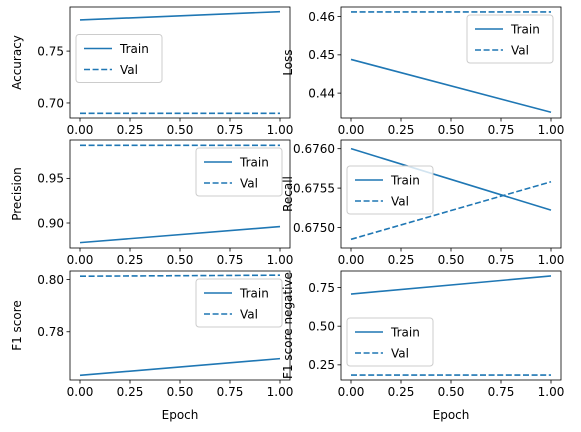 This screenshot has height=432, width=581. Describe the element at coordinates (180, 15) in the screenshot. I see `accuracy-train-line` at that location.